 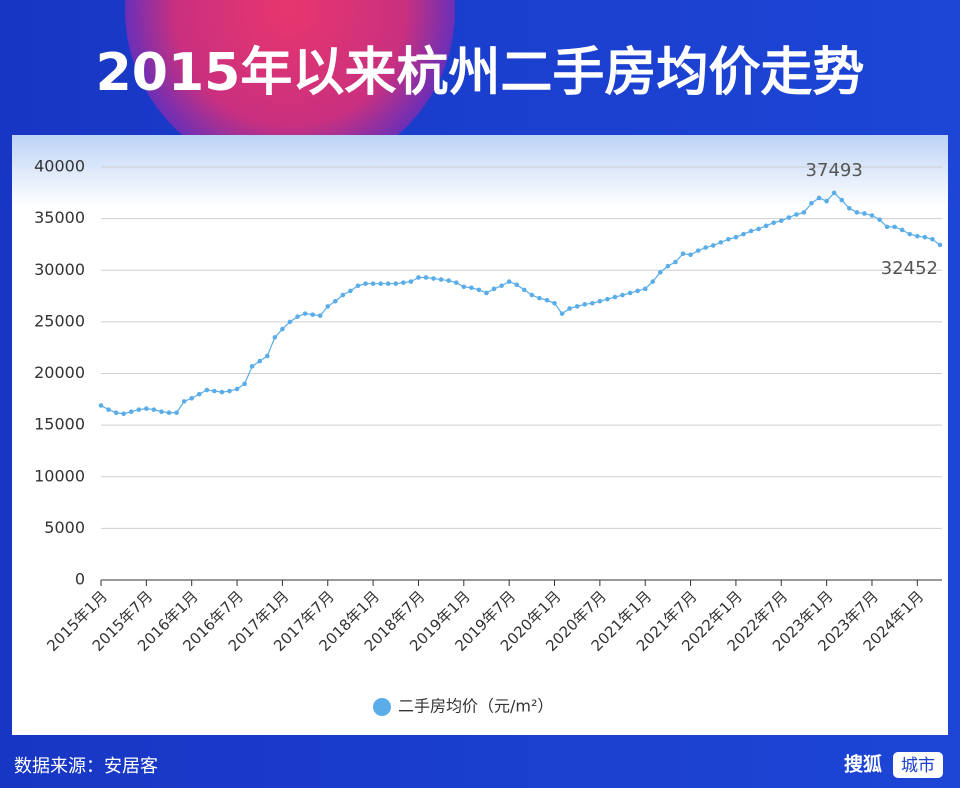 What do you see at coordinates (918, 765) in the screenshot?
I see `brand-tag-box` at bounding box center [918, 765].